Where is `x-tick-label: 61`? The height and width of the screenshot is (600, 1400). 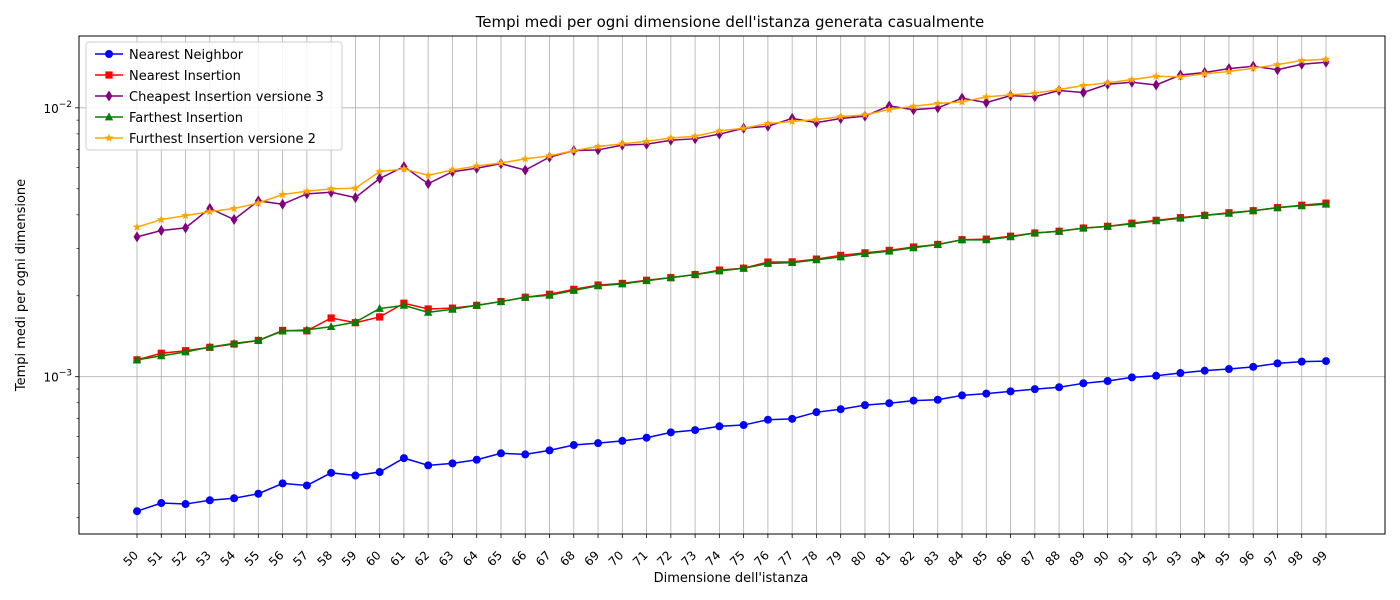
x-tick-label: 61 is located at coordinates (397, 558).